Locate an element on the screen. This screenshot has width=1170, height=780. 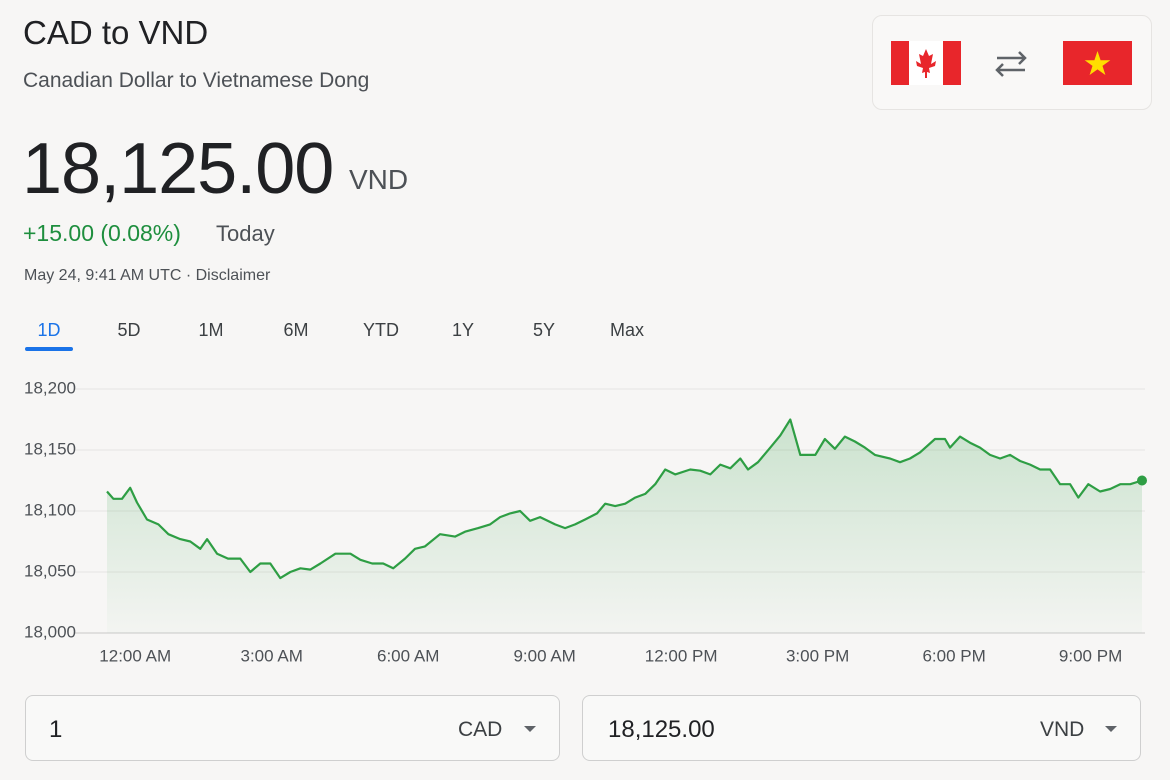
currency-card is located at coordinates (1012, 62).